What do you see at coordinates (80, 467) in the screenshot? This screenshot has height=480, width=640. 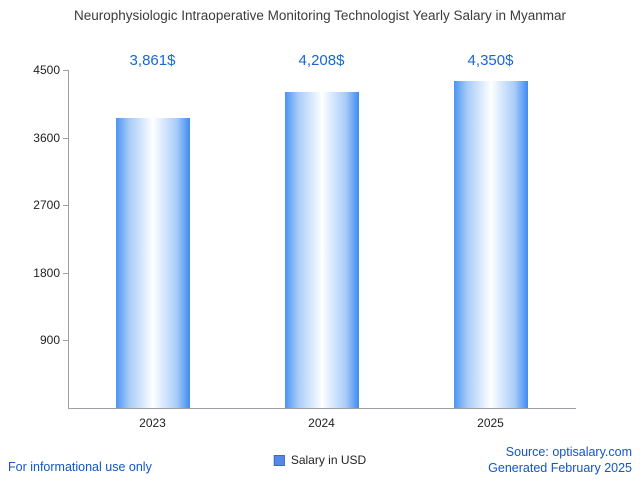 I see `disclaimer-text: For informational use only` at bounding box center [80, 467].